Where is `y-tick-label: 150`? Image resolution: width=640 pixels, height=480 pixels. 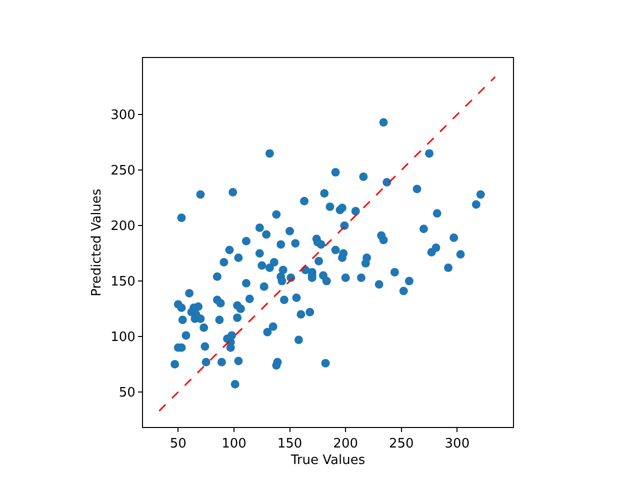 y-tick-label: 150 is located at coordinates (123, 282).